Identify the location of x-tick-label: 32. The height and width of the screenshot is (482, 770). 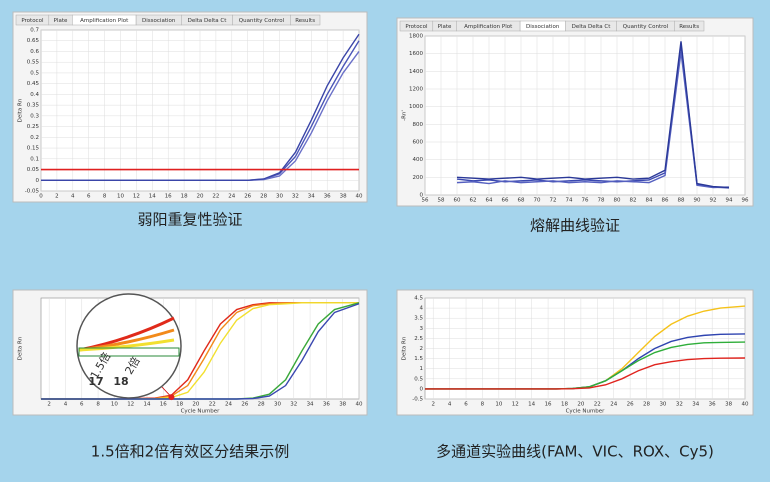
(295, 197).